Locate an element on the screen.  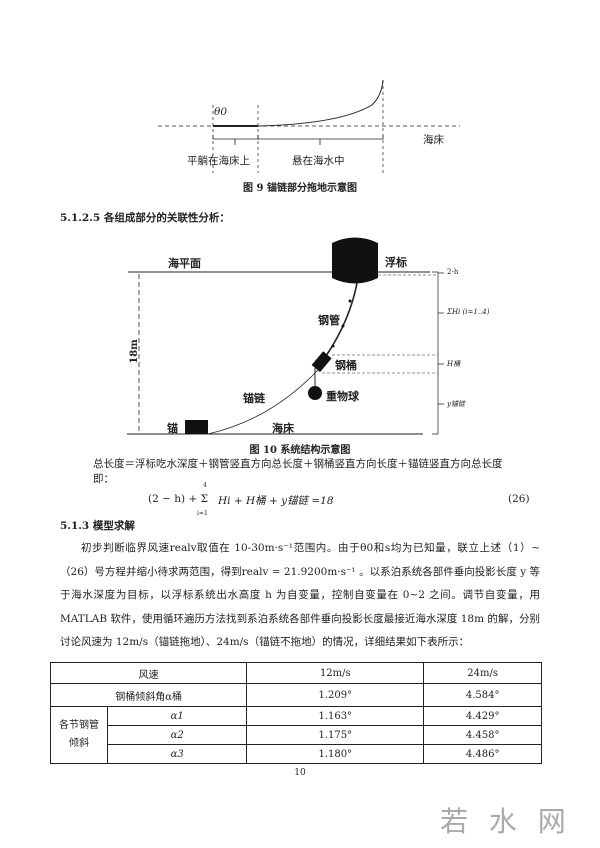
table-cell: α1 is located at coordinates (177, 716).